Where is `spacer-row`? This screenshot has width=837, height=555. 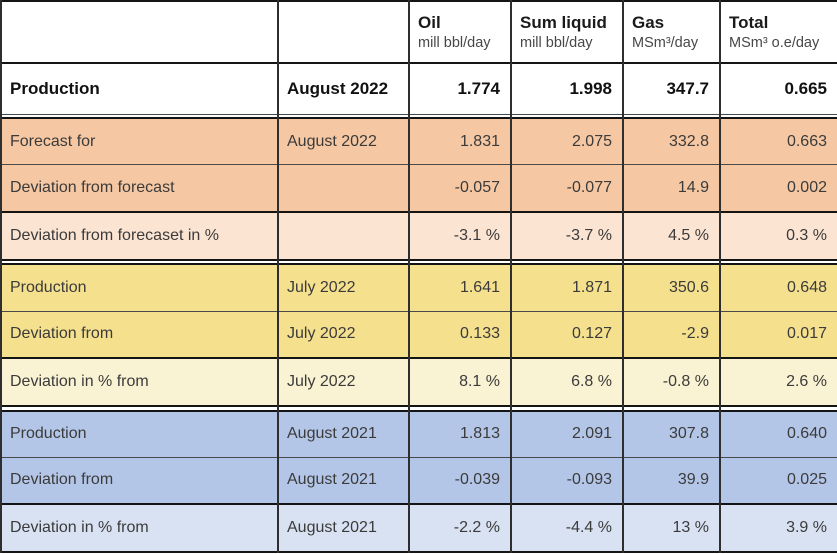
spacer-row is located at coordinates (418, 407).